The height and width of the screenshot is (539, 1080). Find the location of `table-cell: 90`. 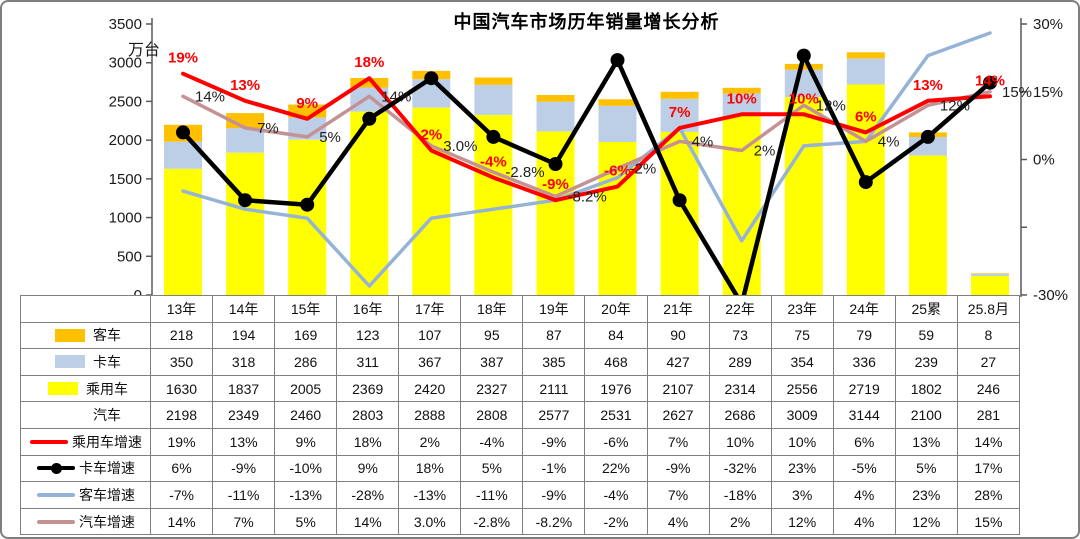

table-cell: 90 is located at coordinates (678, 335).